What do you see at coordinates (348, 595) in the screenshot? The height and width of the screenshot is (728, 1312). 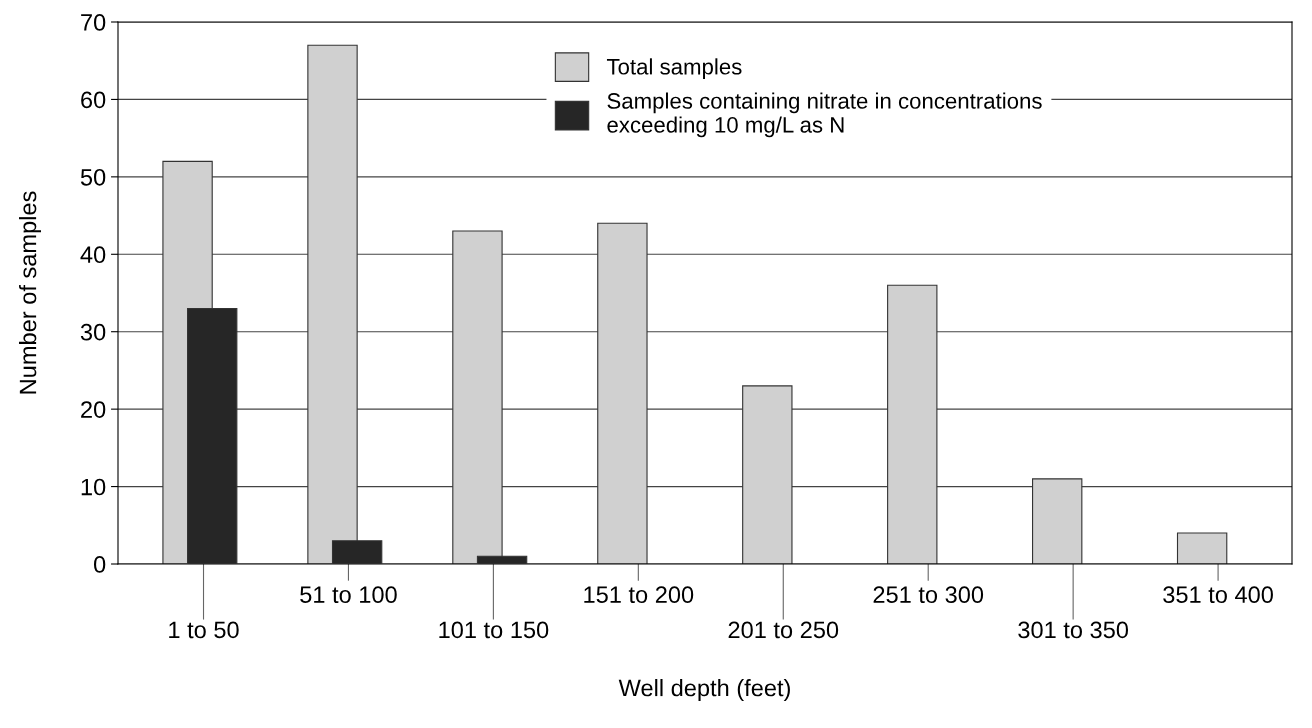 I see `x-tick-label: 51 to 100` at bounding box center [348, 595].